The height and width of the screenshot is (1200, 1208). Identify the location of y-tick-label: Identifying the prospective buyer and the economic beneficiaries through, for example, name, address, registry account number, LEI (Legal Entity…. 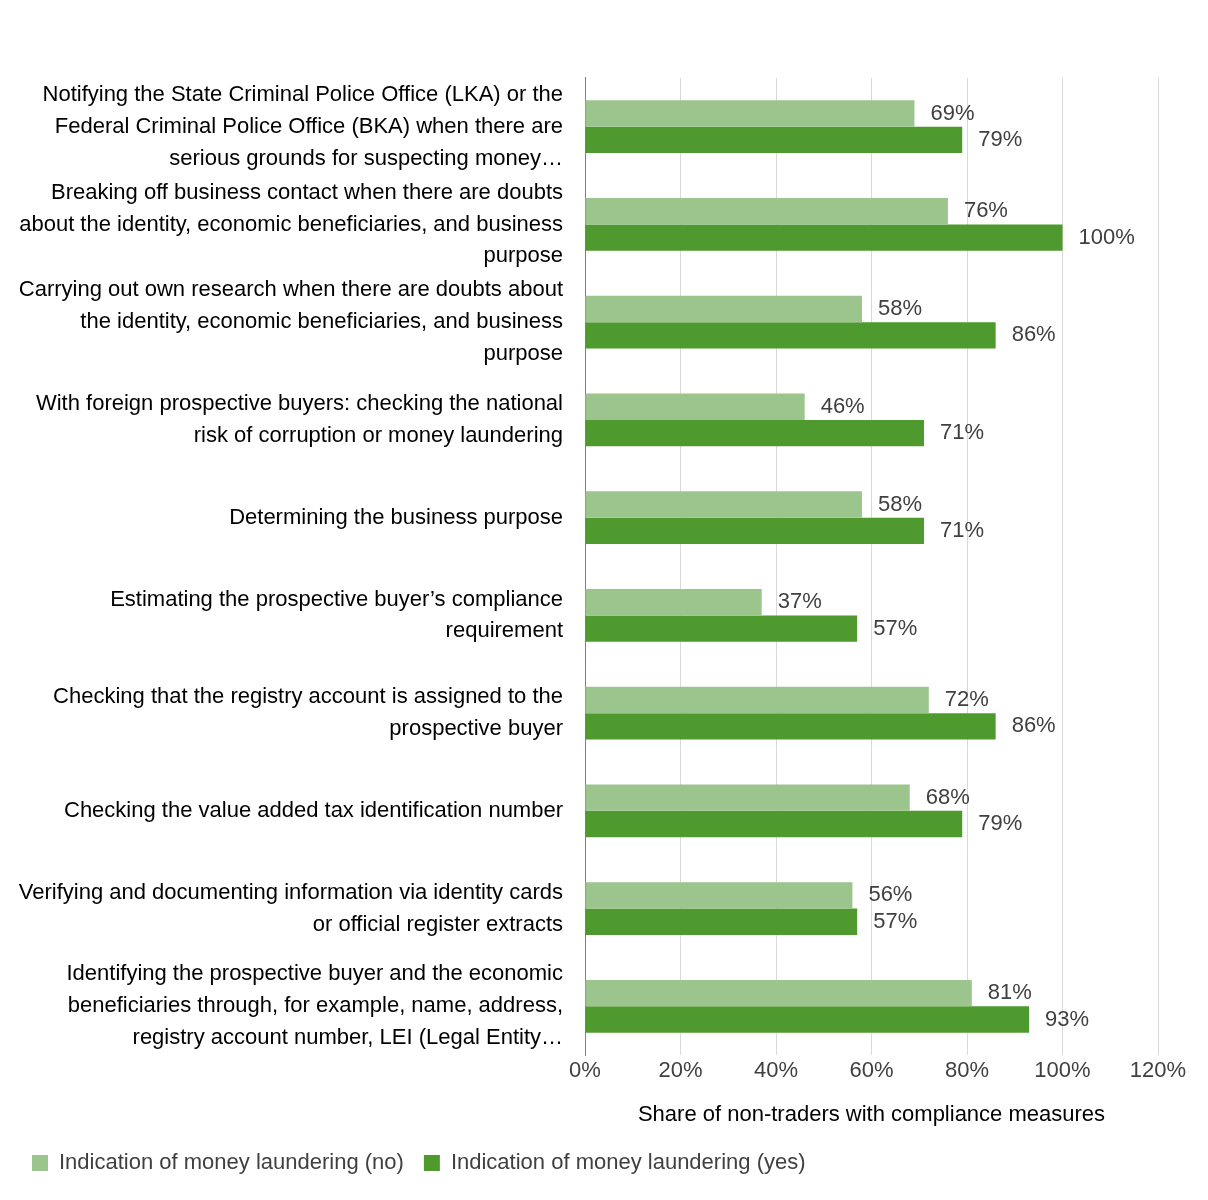
(314, 1005).